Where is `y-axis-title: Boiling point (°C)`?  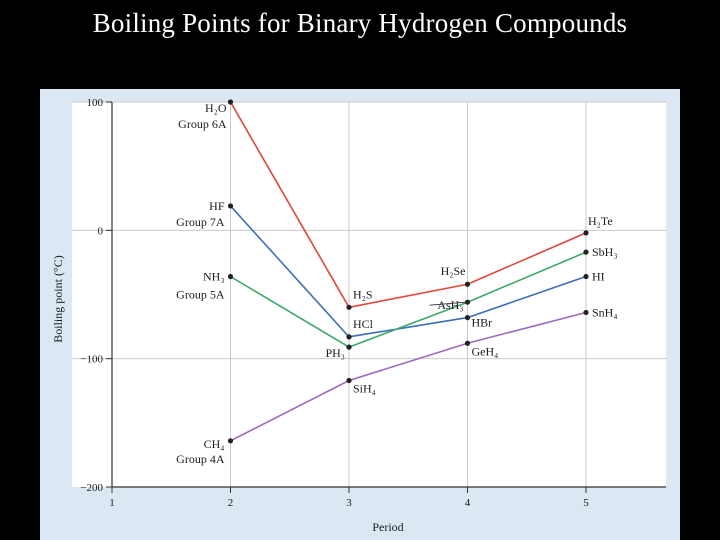
y-axis-title: Boiling point (°C) is located at coordinates (58, 298).